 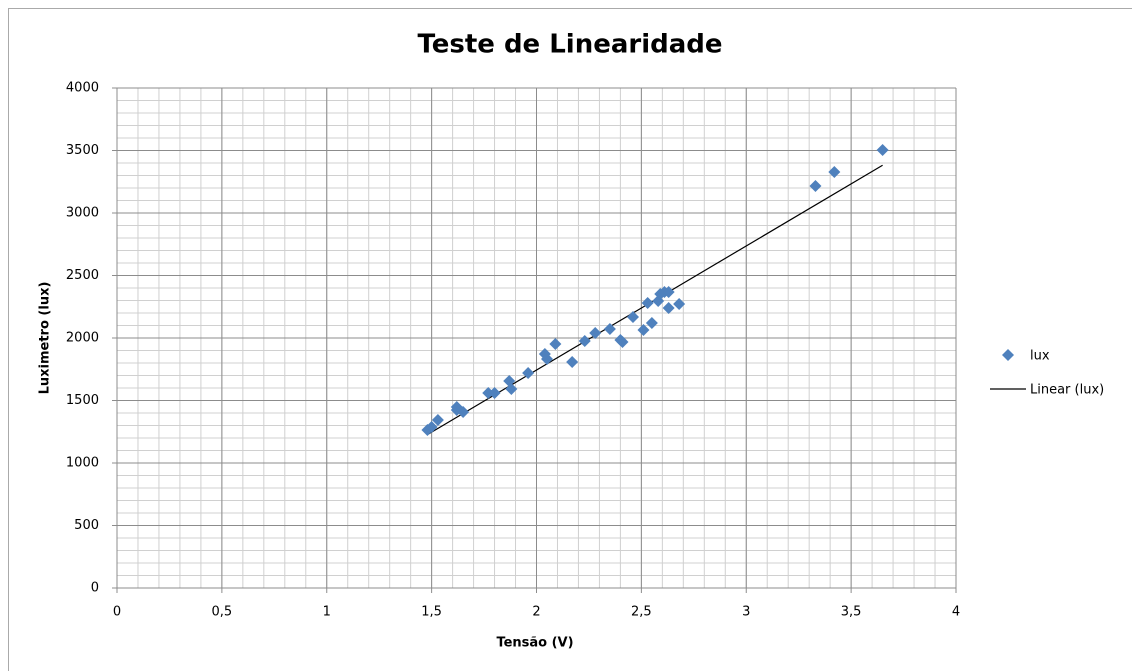 I want to click on y-tick-label: 4000, so click(x=82, y=88).